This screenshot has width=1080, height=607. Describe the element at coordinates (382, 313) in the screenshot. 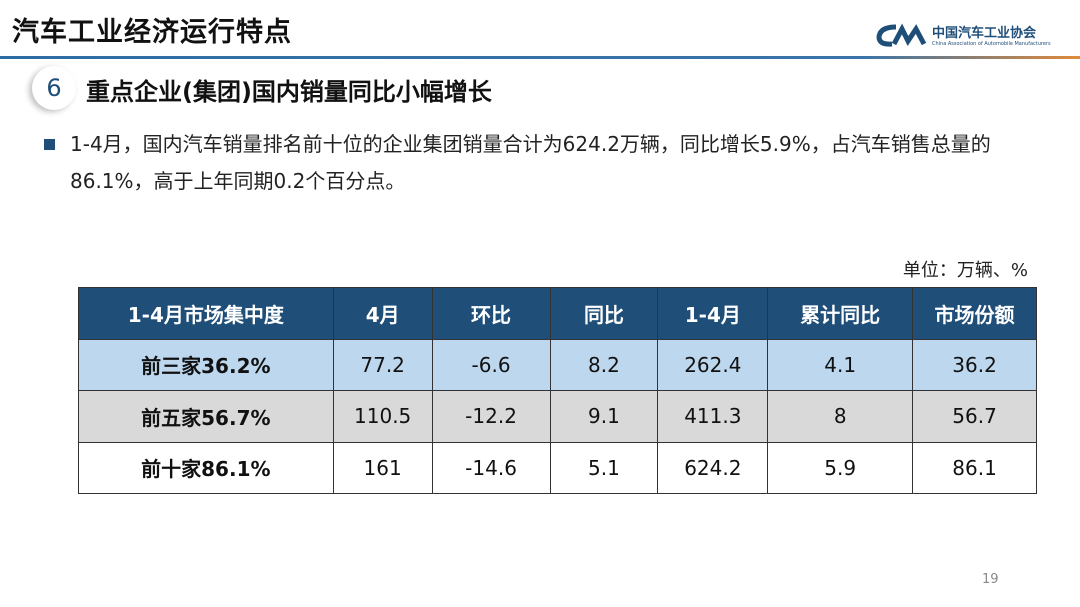

I see `header-cell: 4月` at that location.